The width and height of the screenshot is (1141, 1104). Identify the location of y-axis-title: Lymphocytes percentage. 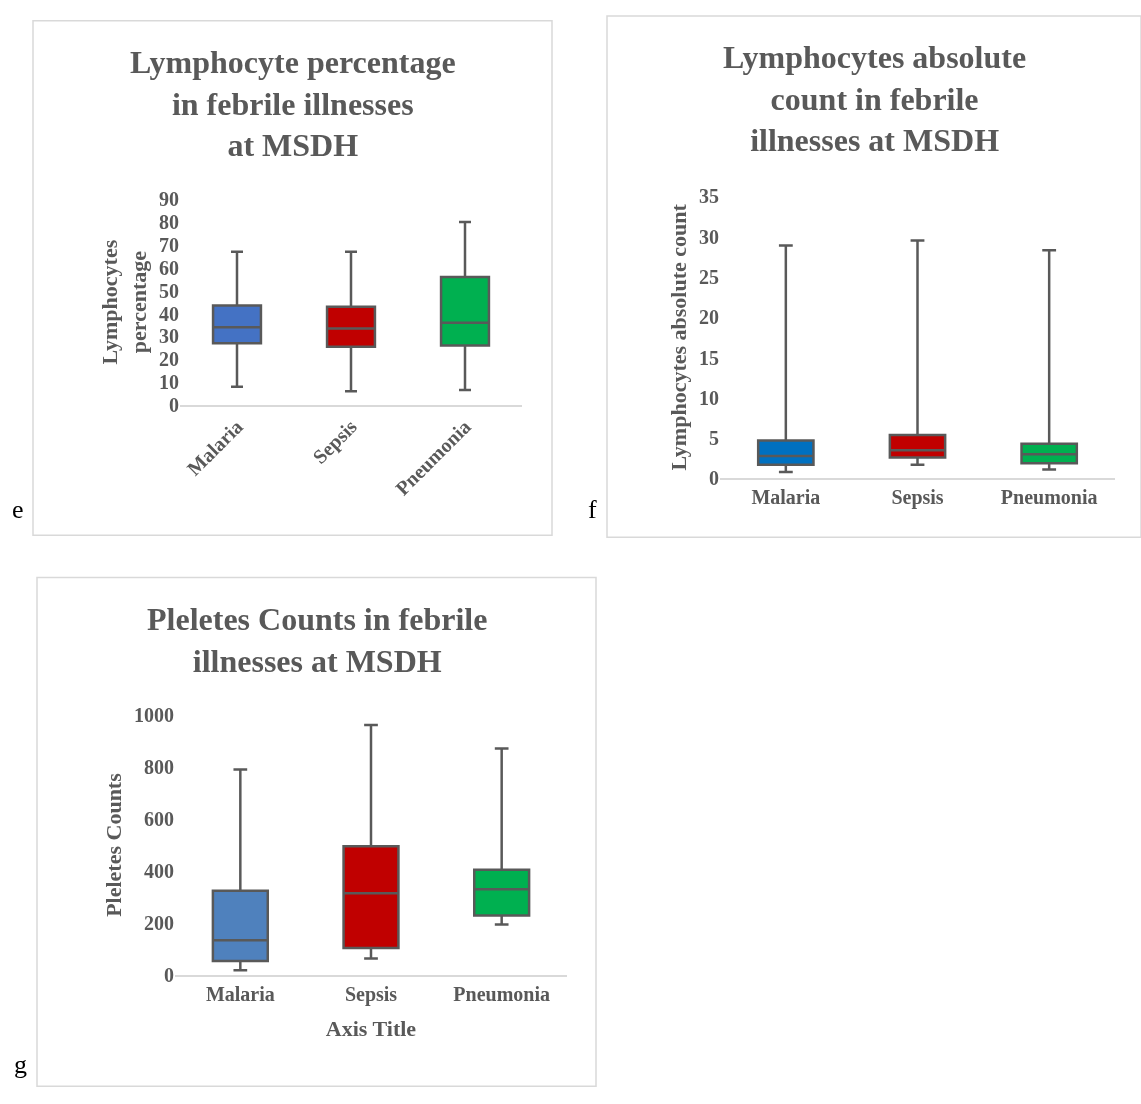
(124, 302).